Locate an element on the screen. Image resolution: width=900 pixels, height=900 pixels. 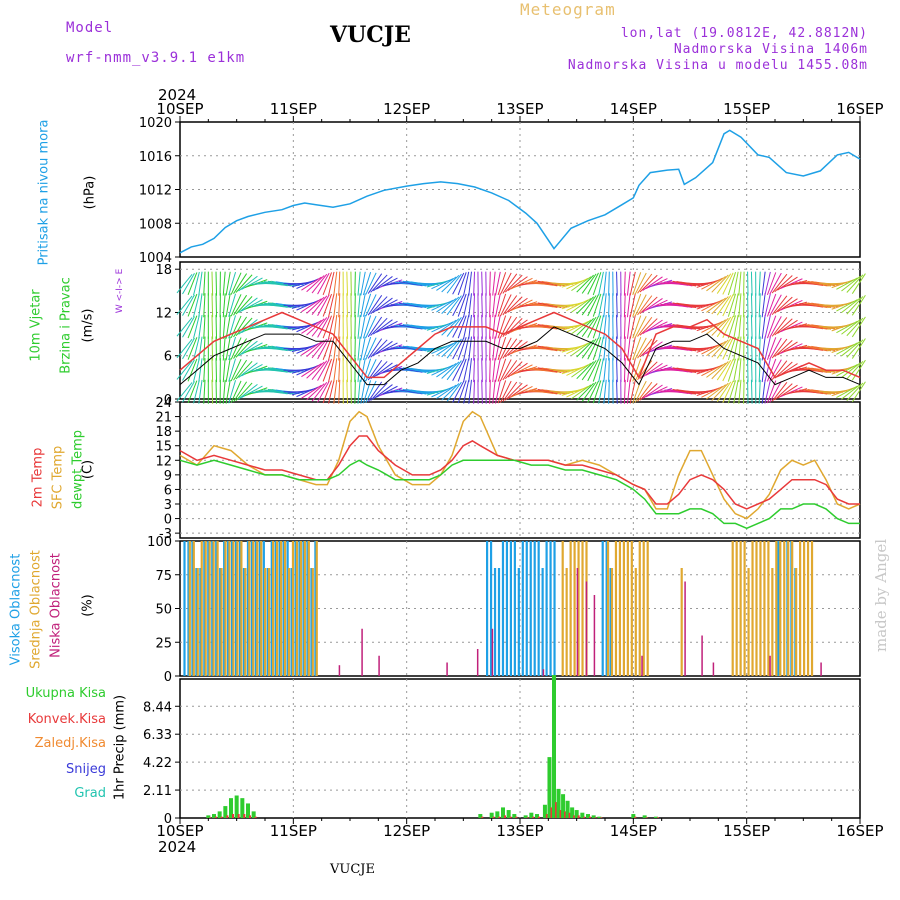
temp-ytick-label: 9 is located at coordinates (168, 476).